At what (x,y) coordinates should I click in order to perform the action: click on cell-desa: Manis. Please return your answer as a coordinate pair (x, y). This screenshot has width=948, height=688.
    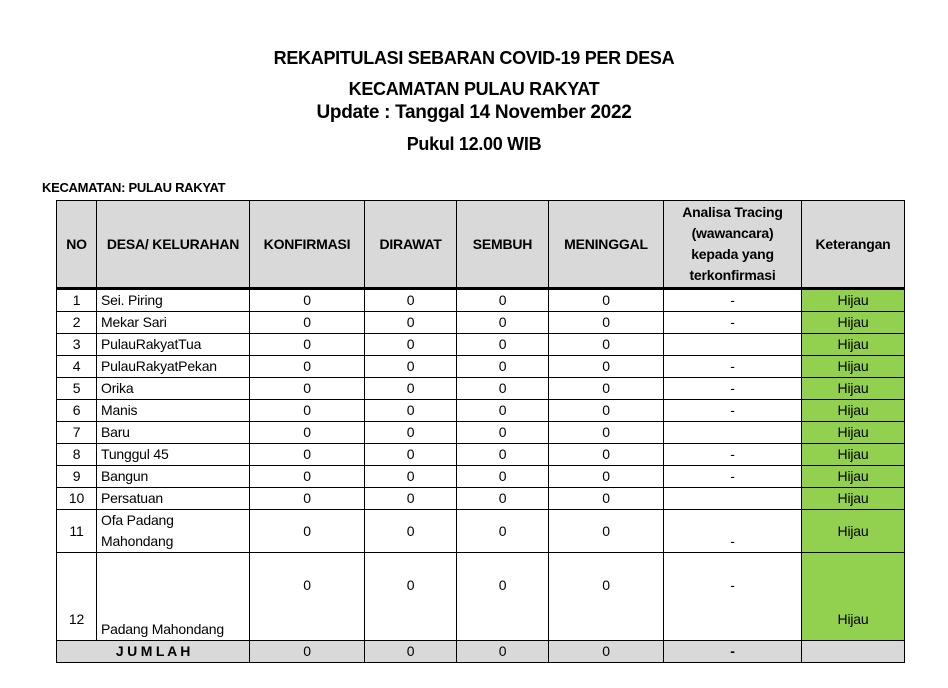
    Looking at the image, I should click on (173, 410).